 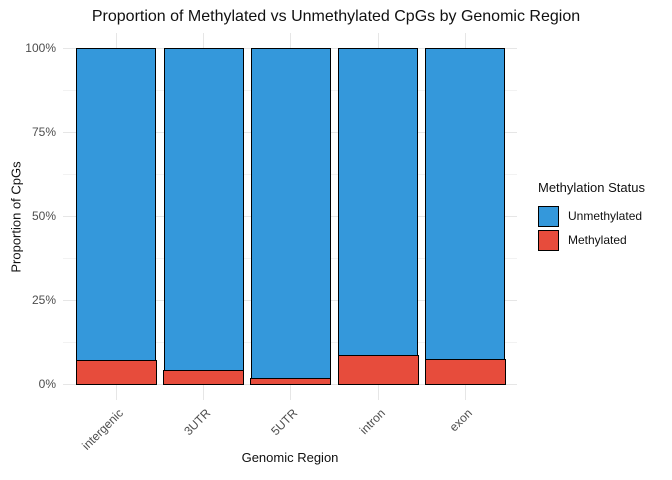 What do you see at coordinates (16, 217) in the screenshot?
I see `y-axis-title: Proportion of CpGs` at bounding box center [16, 217].